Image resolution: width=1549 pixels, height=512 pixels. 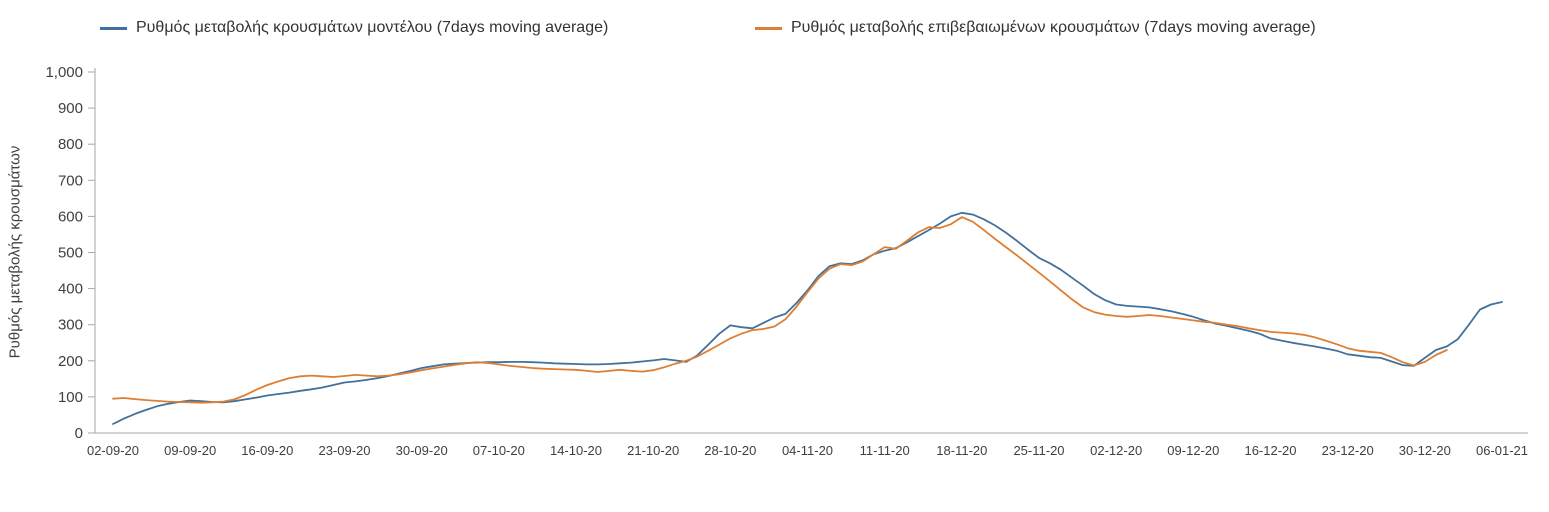 What do you see at coordinates (1193, 450) in the screenshot?
I see `x-tick-label: 09-12-20` at bounding box center [1193, 450].